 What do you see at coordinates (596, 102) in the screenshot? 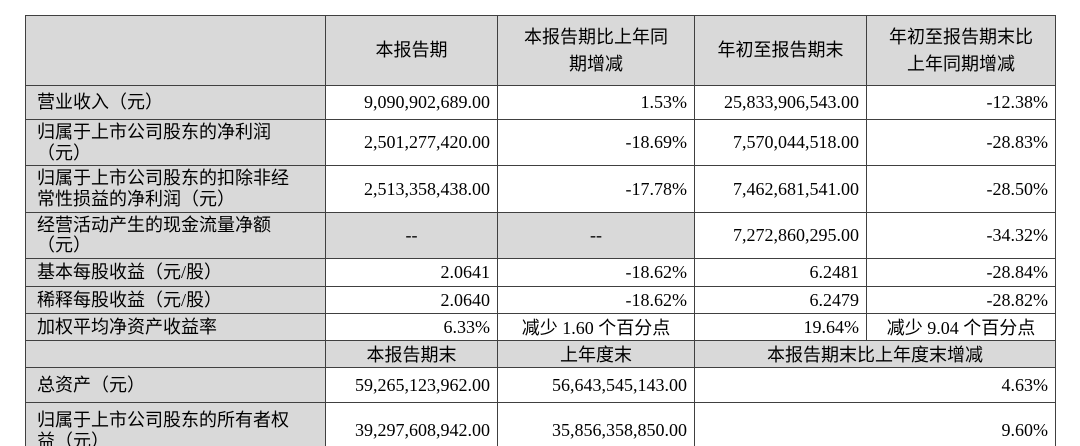
I see `value-cell: 1.53%` at bounding box center [596, 102].